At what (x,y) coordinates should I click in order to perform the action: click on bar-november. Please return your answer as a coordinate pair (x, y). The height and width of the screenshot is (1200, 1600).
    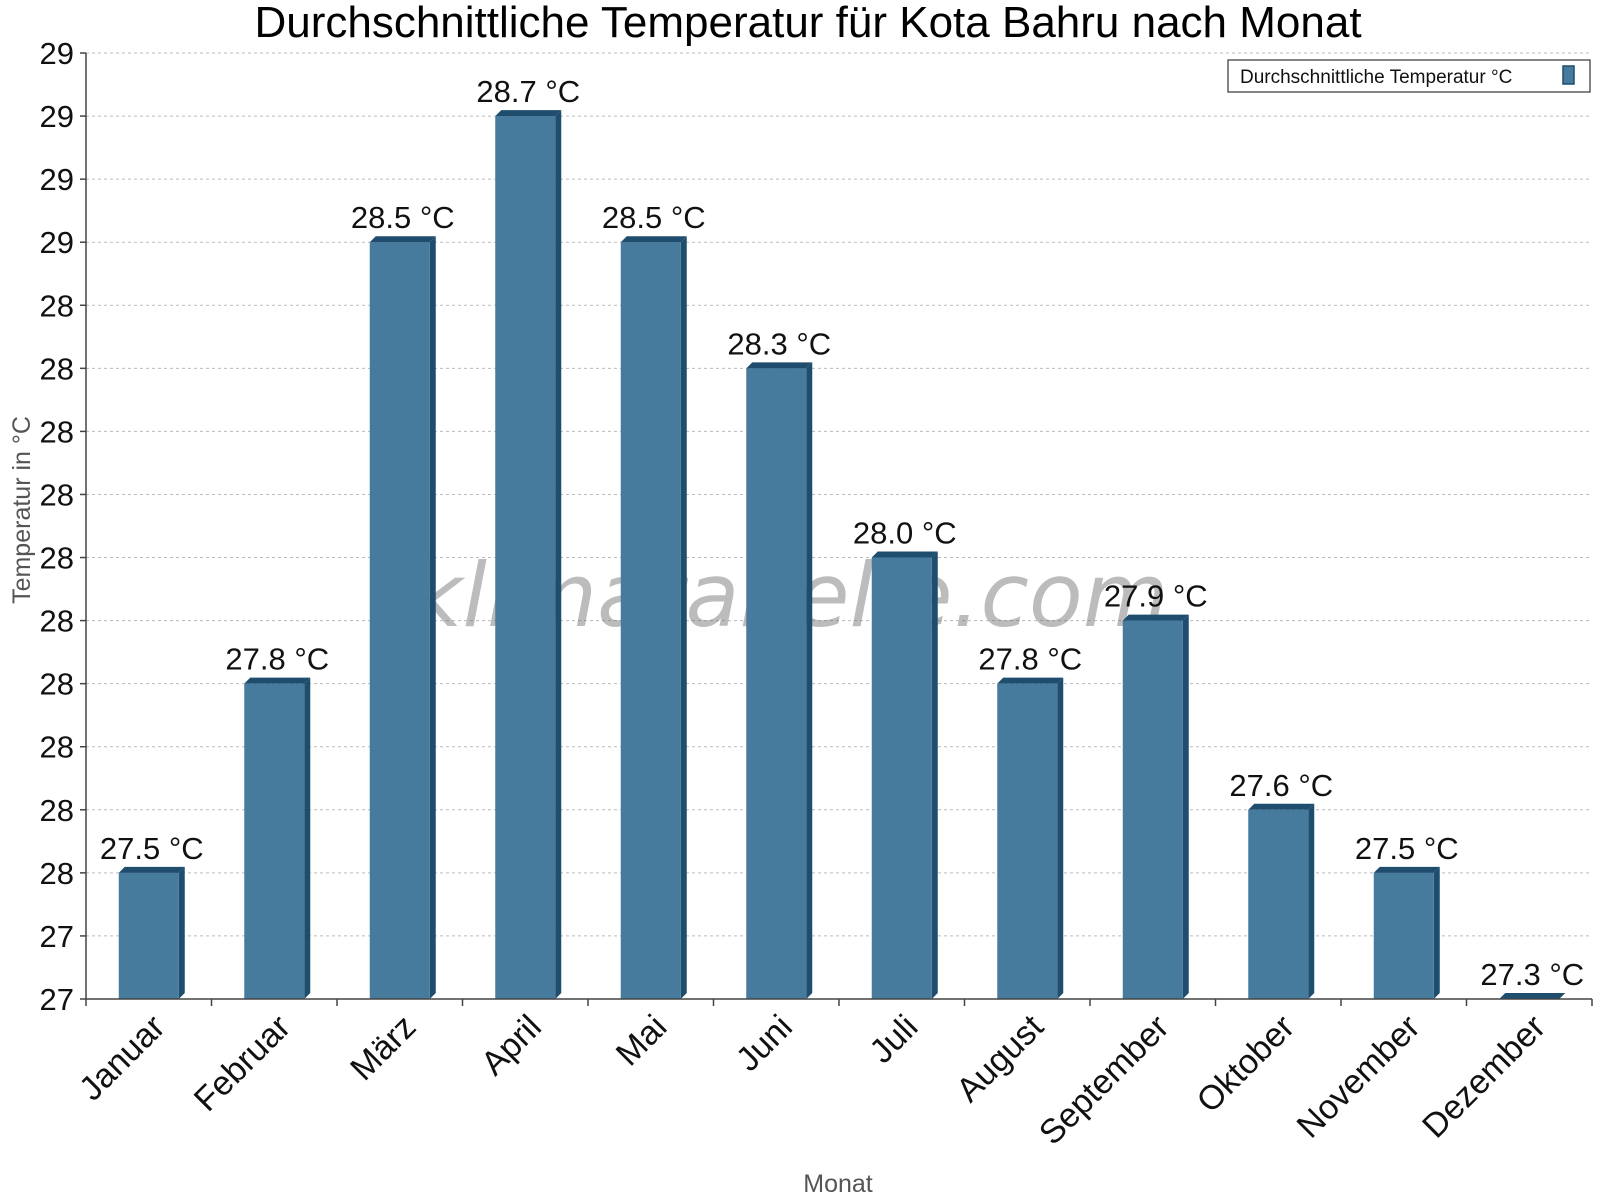
    Looking at the image, I should click on (1406, 932).